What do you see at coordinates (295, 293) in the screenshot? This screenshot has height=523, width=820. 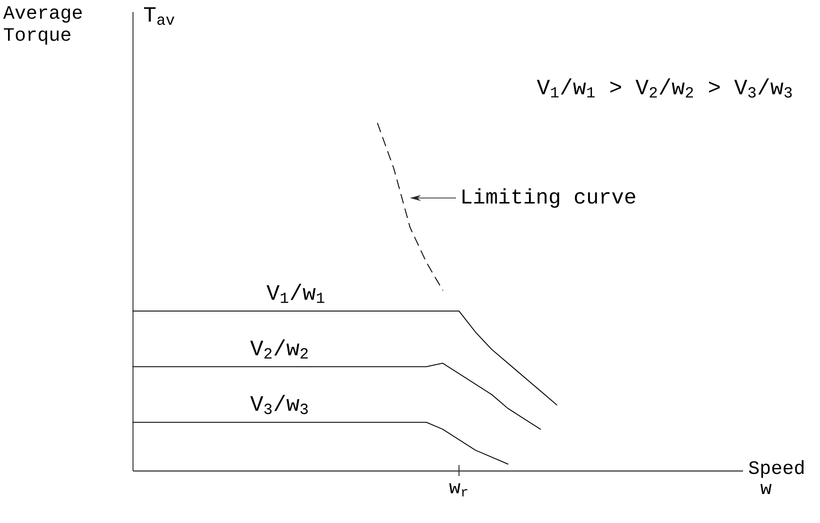 I see `series-label: V$_{1}$/w$_{1}$` at bounding box center [295, 293].